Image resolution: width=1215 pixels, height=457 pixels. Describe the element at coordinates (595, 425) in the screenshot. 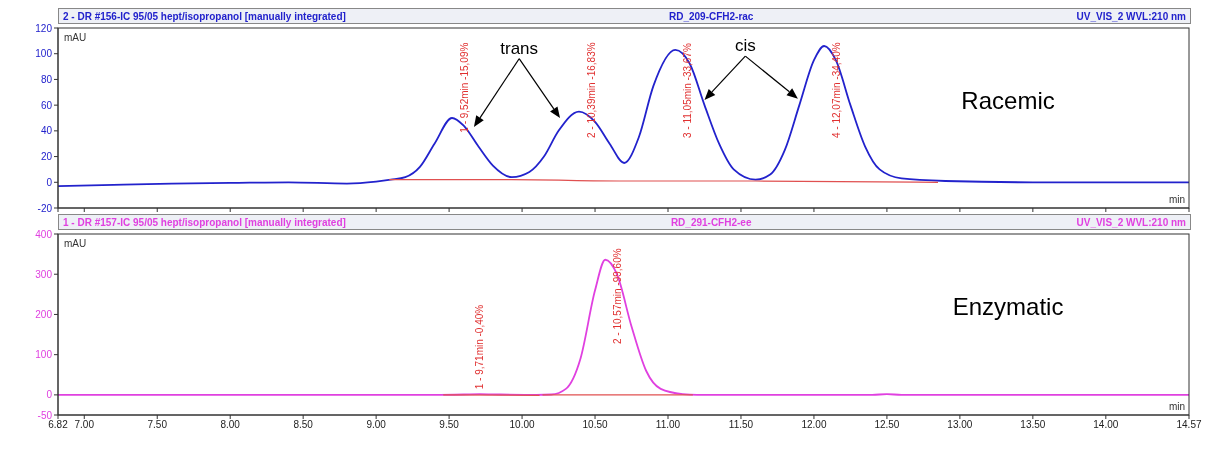

I see `x-tick-label: 10.50` at that location.